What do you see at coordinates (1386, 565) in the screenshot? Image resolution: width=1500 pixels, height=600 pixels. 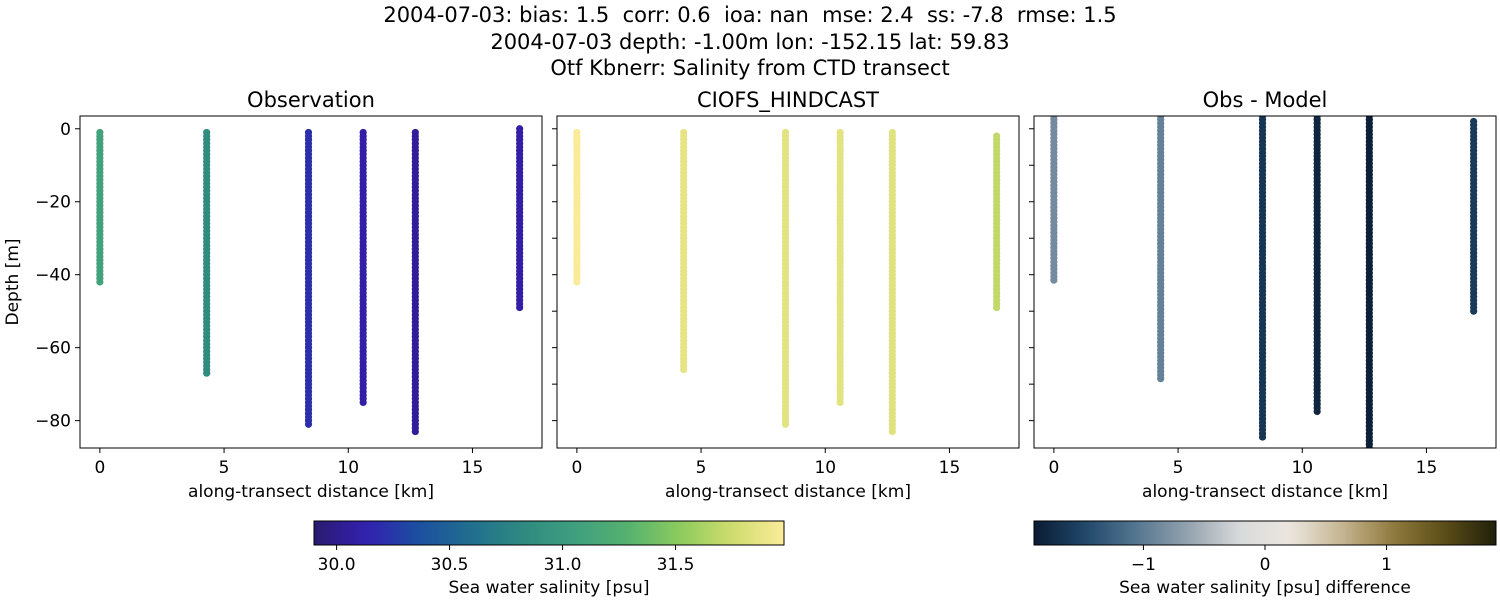 I see `colorbar-tick-label: 1` at bounding box center [1386, 565].